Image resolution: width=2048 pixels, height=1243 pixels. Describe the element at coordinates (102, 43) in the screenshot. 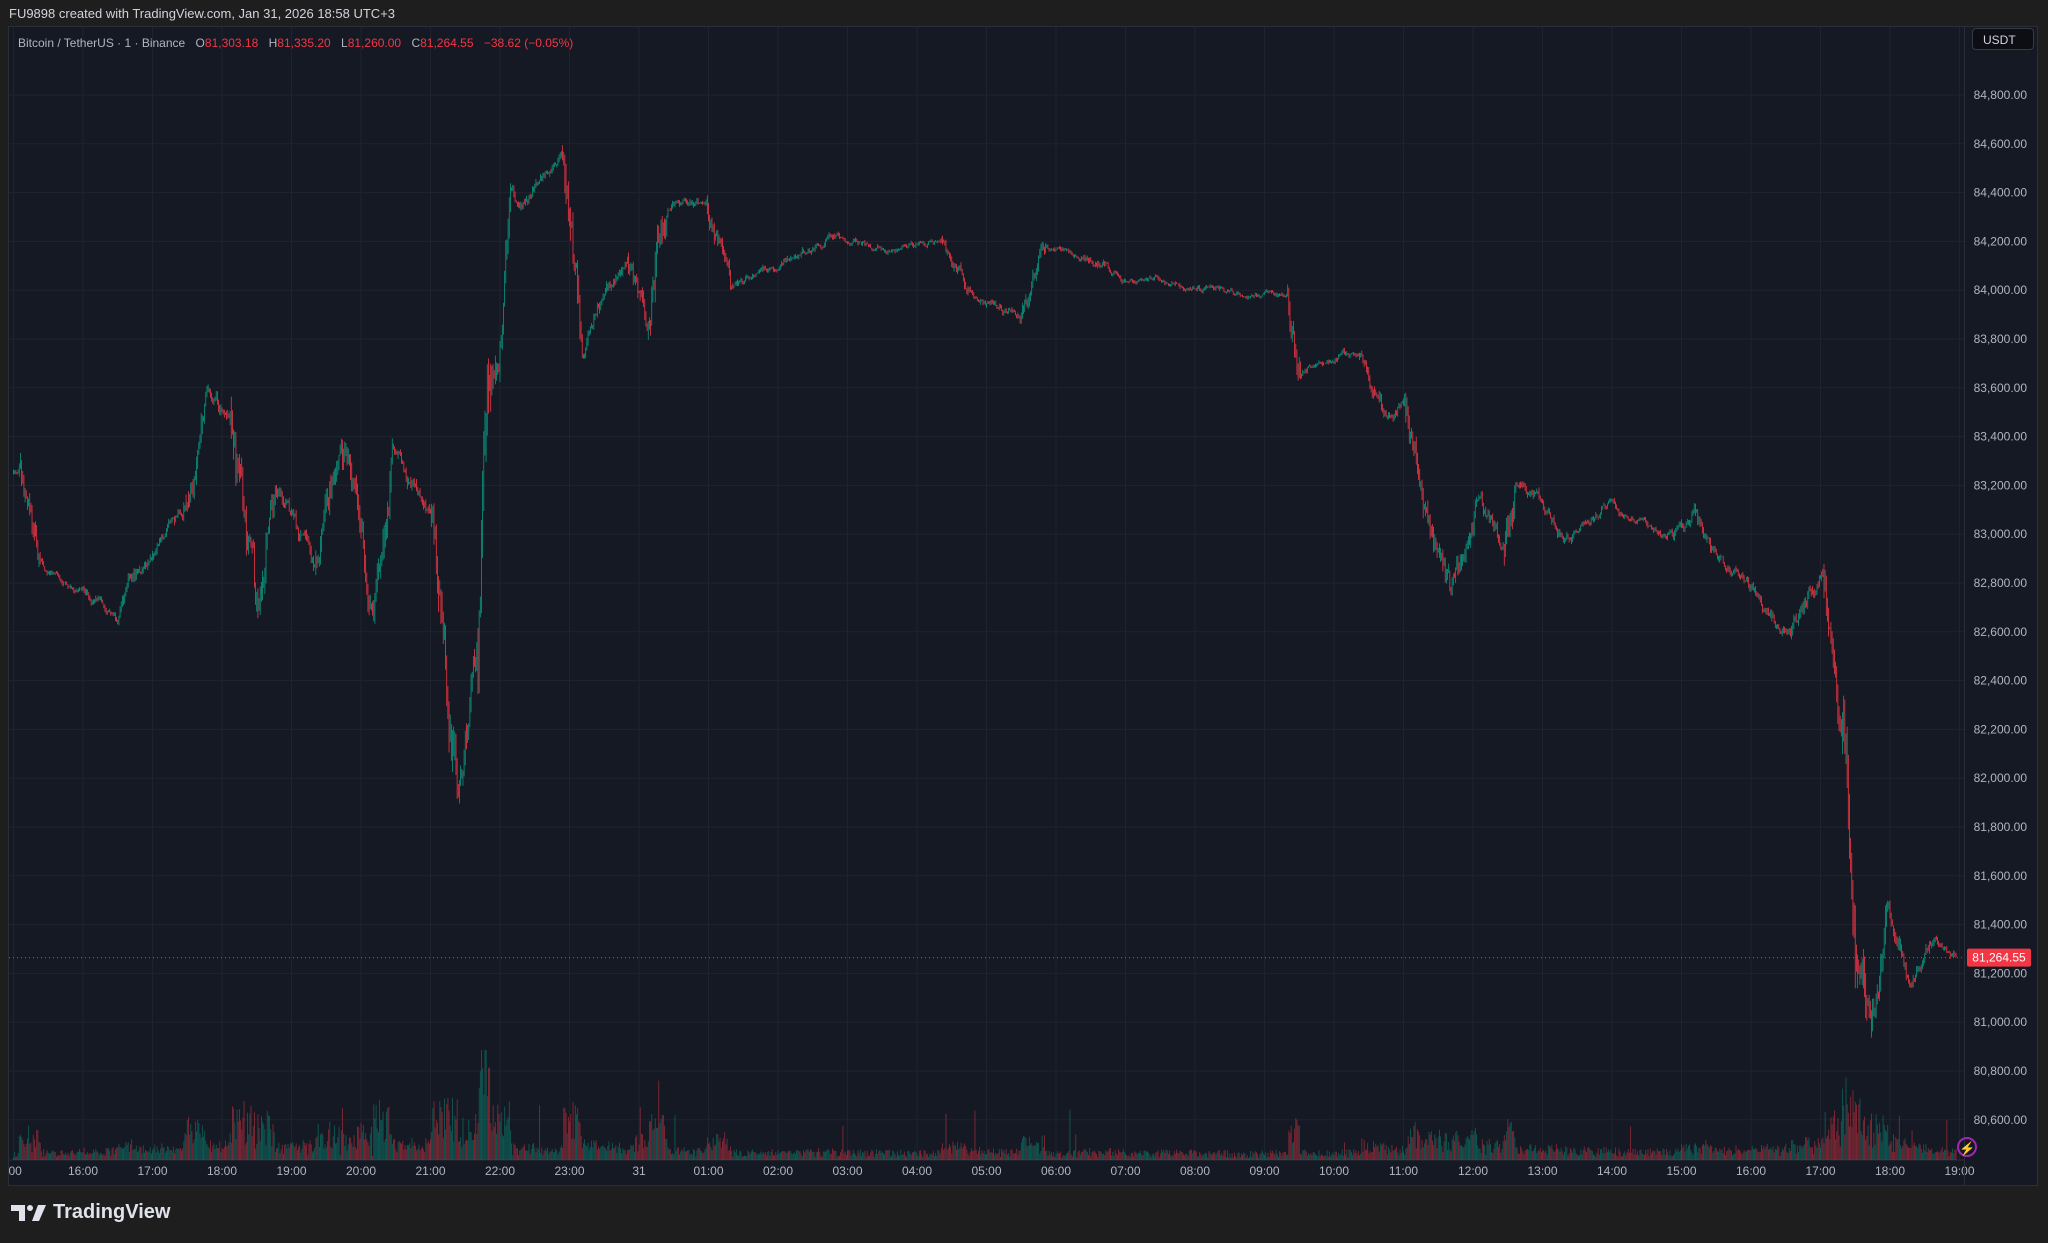

I see `symbol-title: Bitcoin / TetherUS · 1 · Binance` at that location.